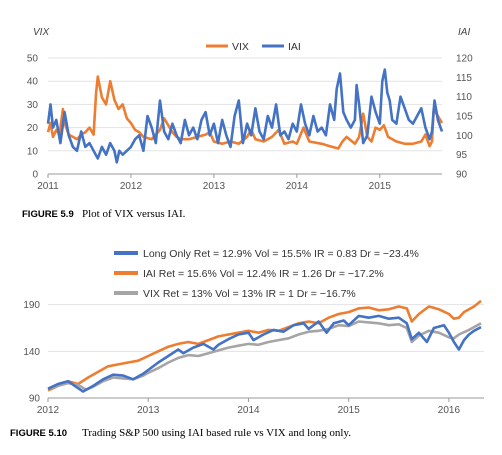 This screenshot has width=502, height=455. Describe the element at coordinates (31, 305) in the screenshot. I see `y-tick-label: 190` at that location.